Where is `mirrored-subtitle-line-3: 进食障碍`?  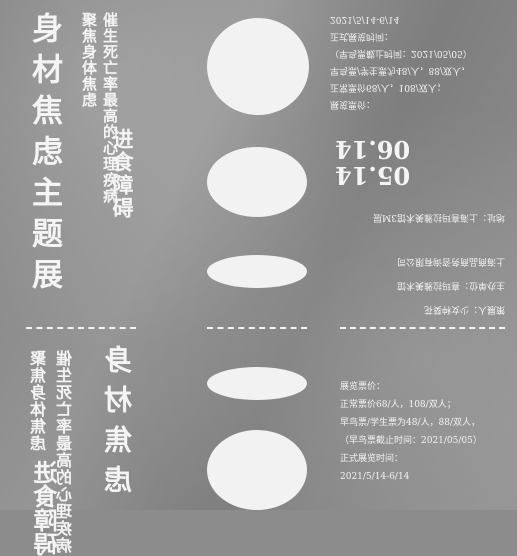 mirrored-subtitle-line-3: 进食障碍 is located at coordinates (47, 508).